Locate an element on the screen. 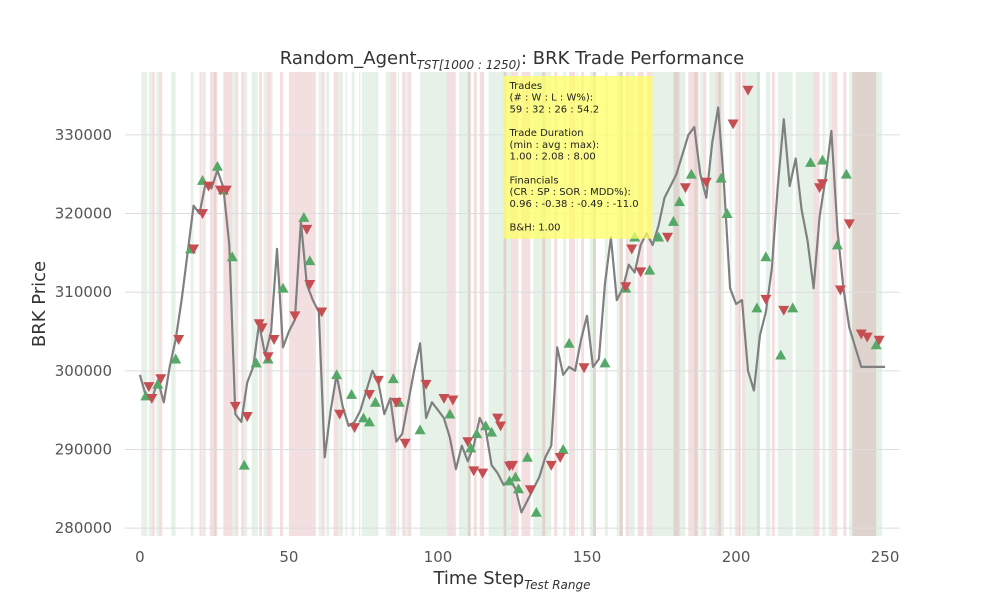 This screenshot has width=1000, height=600. chart-title-suffix: : BRK Trade Performance is located at coordinates (632, 58).